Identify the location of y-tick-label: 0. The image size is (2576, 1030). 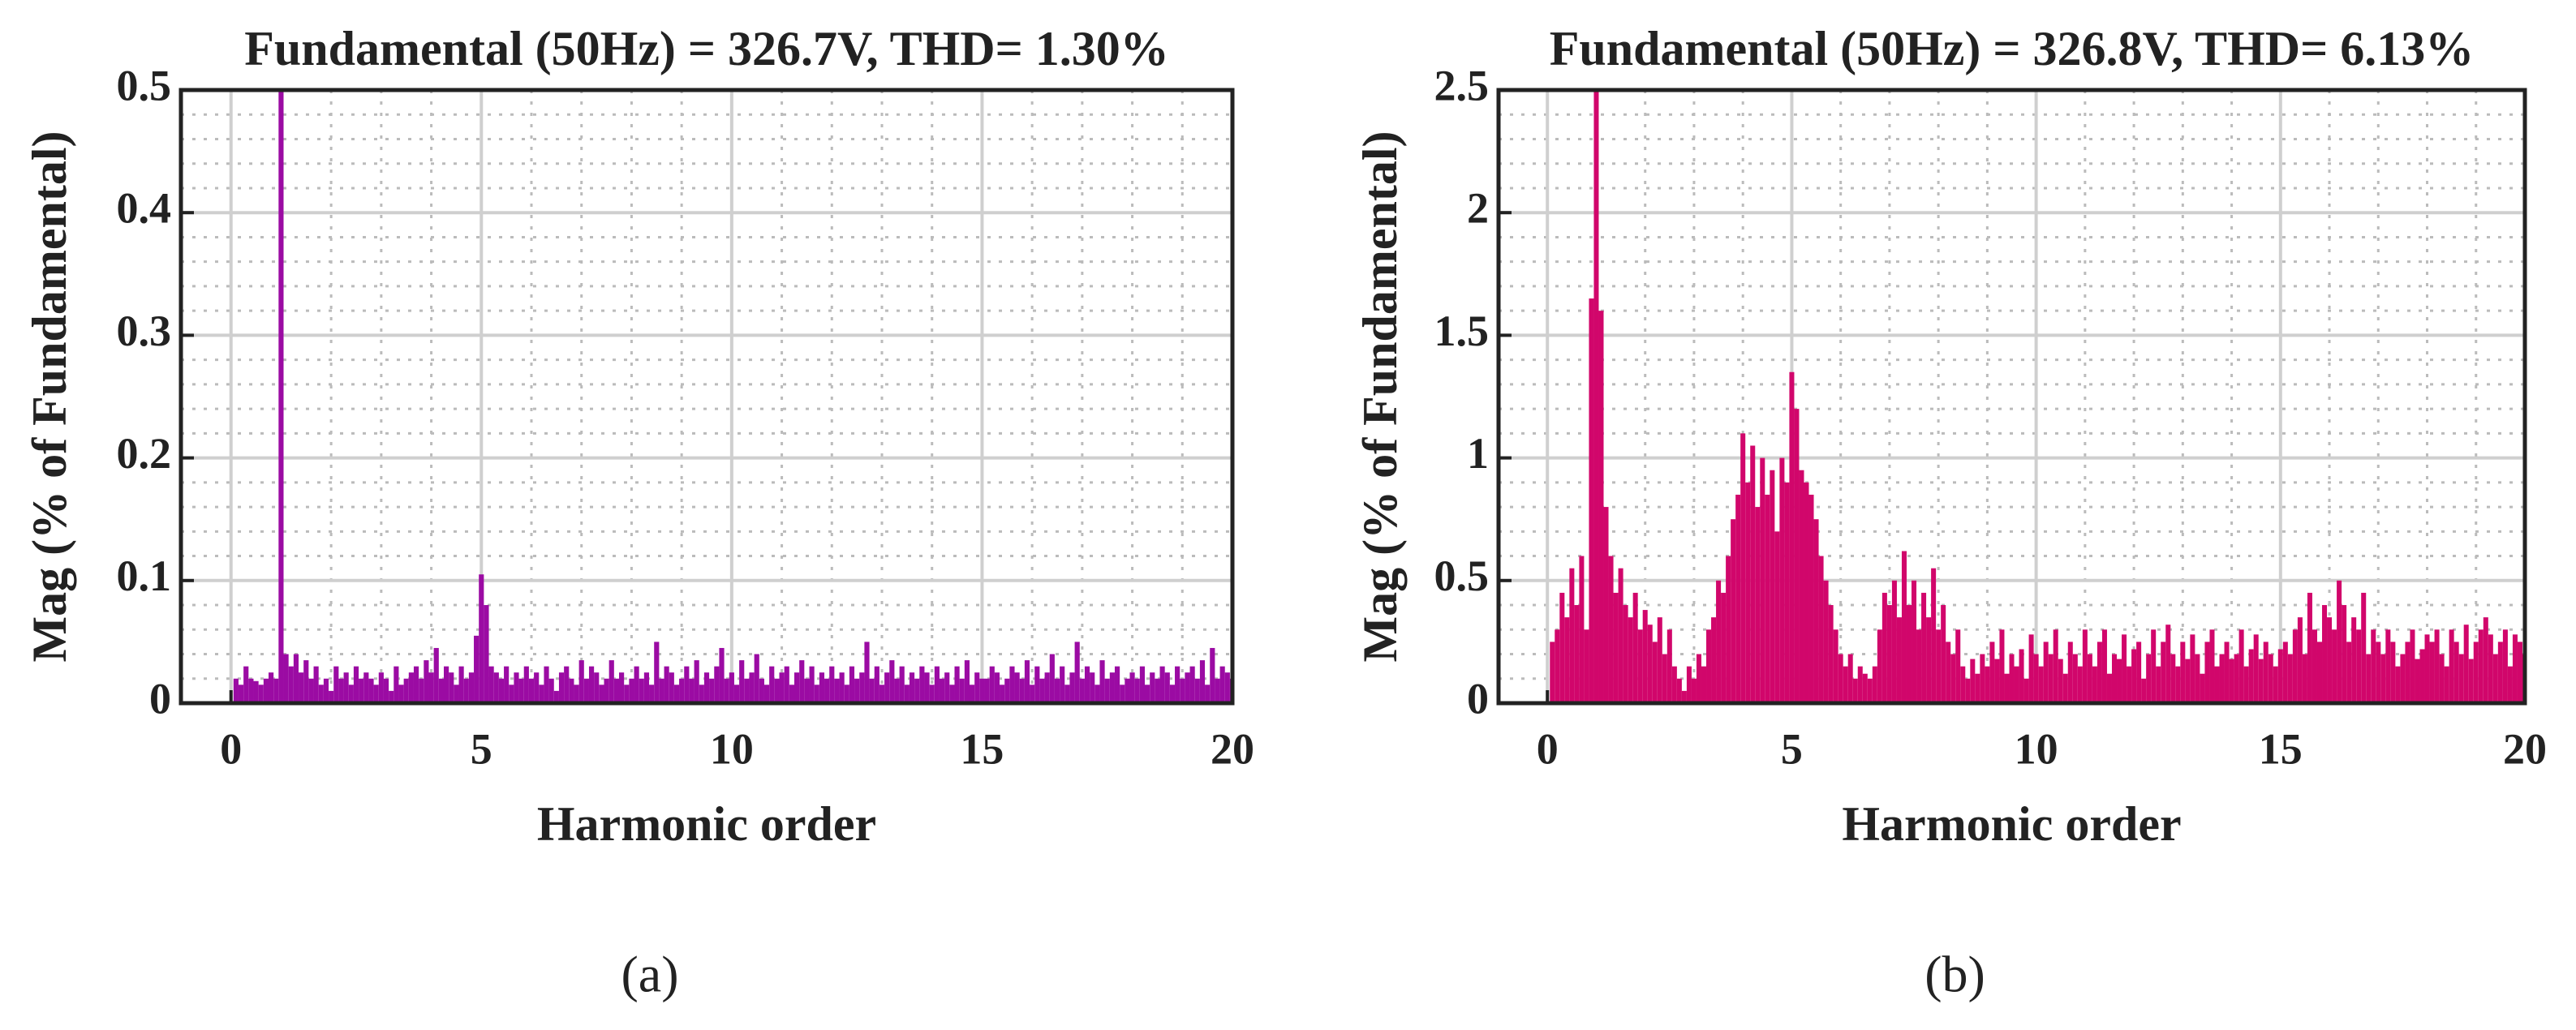
(1478, 698).